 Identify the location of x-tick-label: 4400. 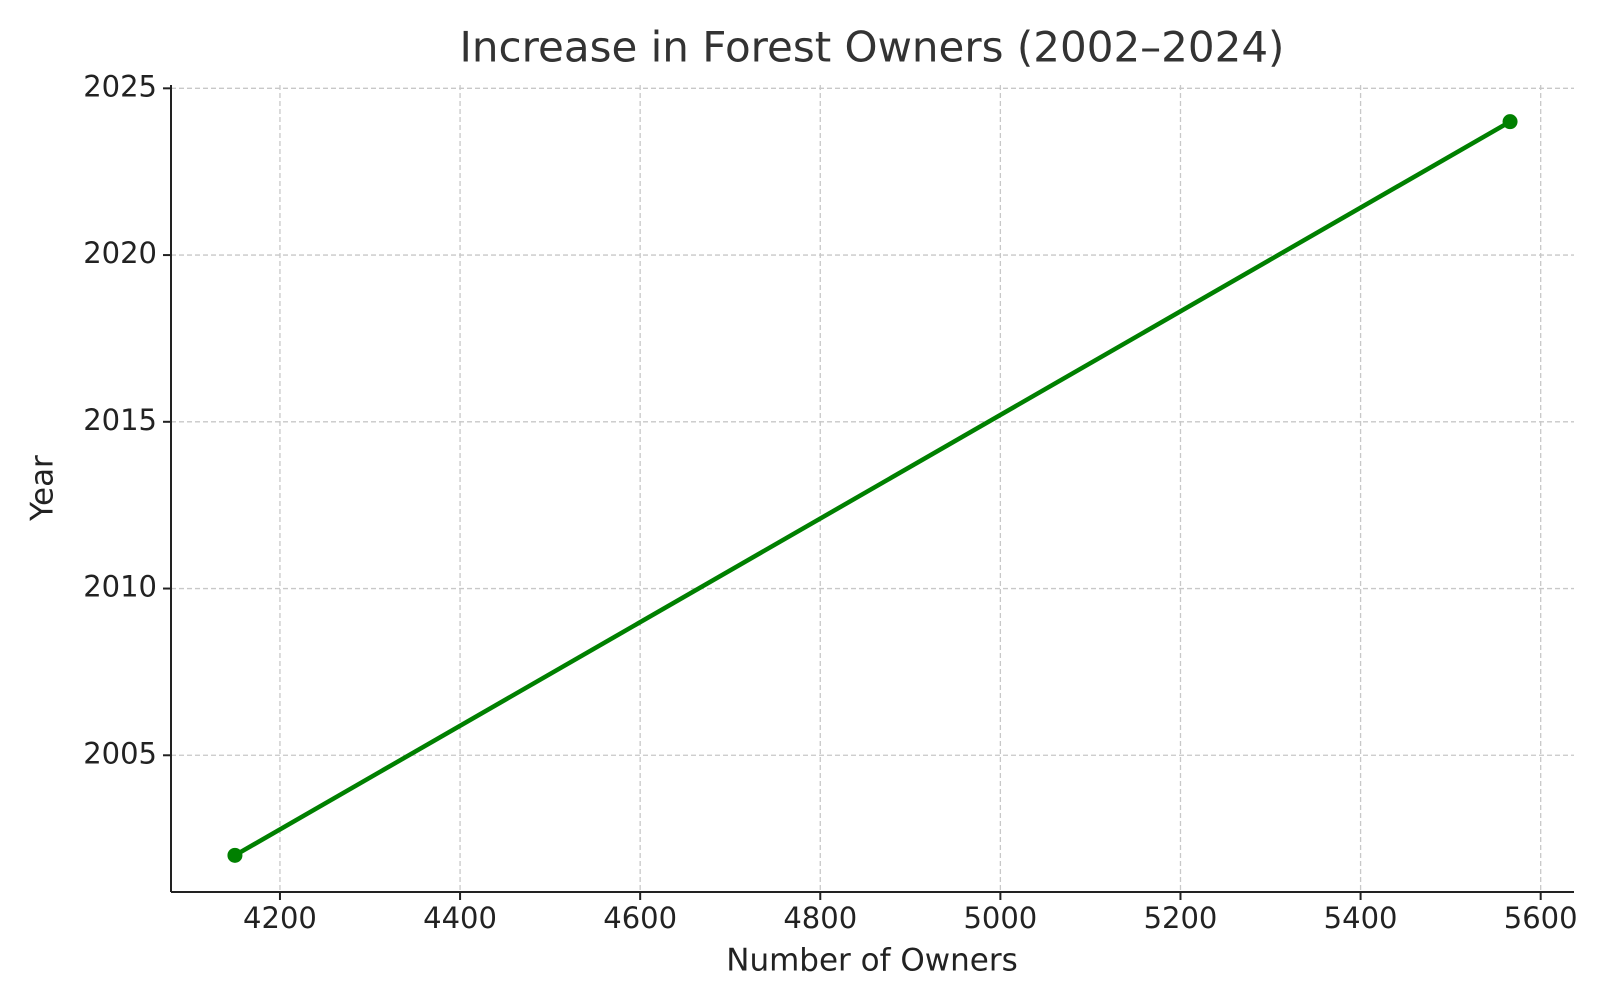
(460, 918).